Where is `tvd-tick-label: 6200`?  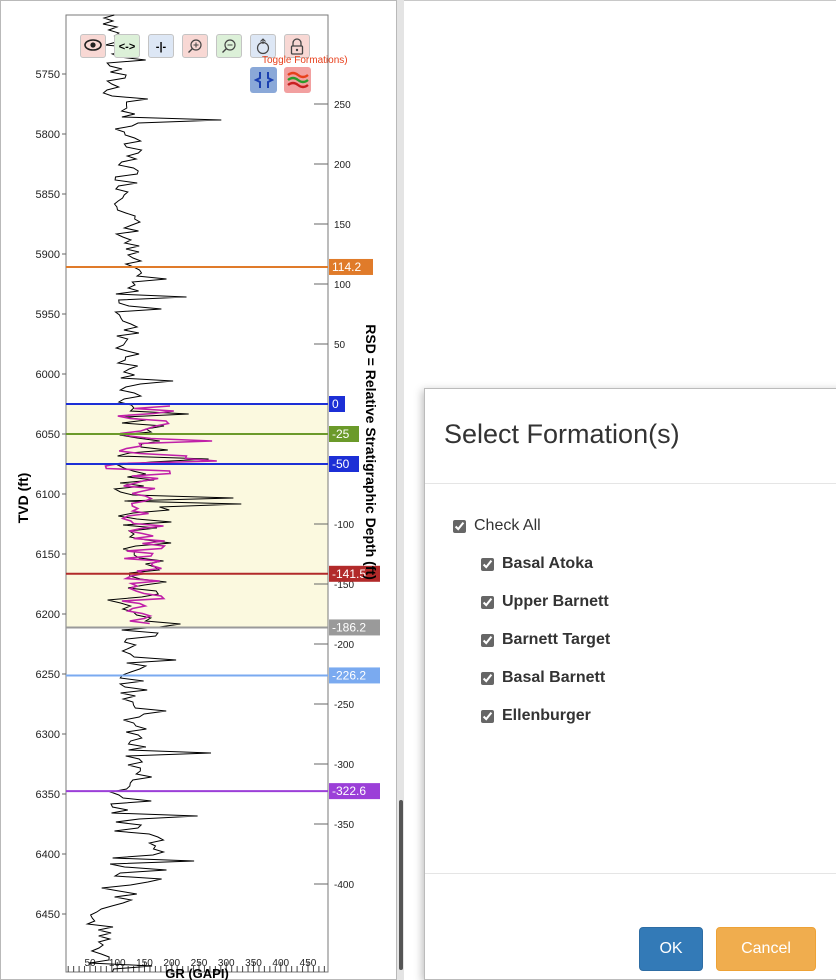 tvd-tick-label: 6200 is located at coordinates (48, 615).